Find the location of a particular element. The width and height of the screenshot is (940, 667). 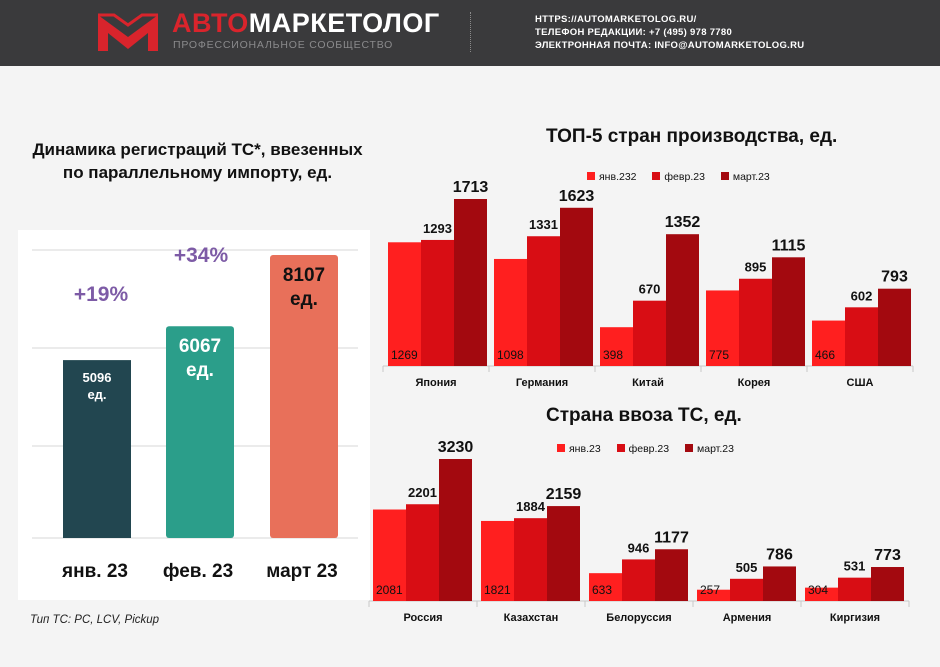

data-label: 1098 is located at coordinates (510, 355).